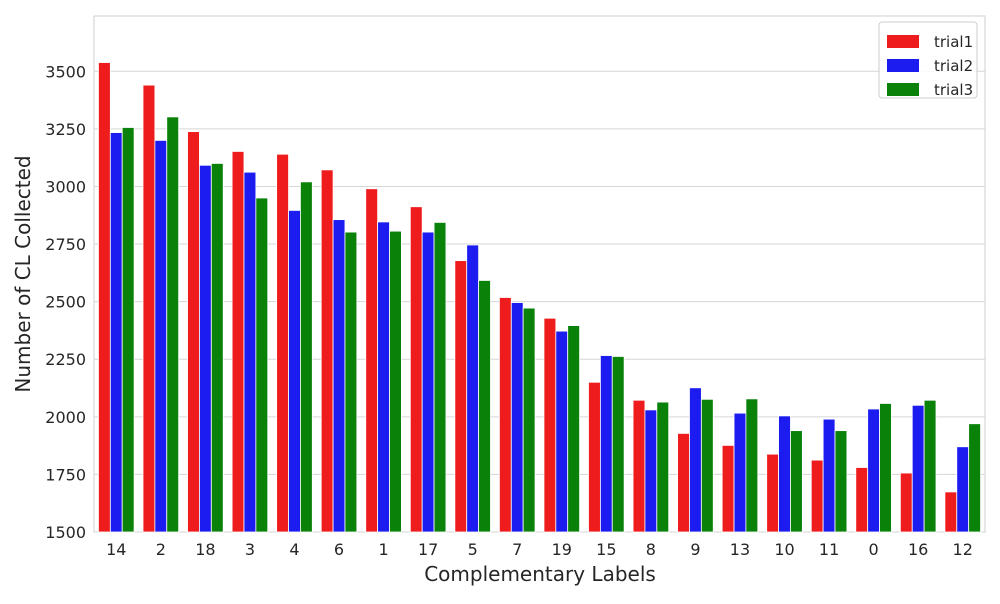 Image resolution: width=1000 pixels, height=604 pixels. Describe the element at coordinates (65, 244) in the screenshot. I see `y-tick-label: 2750` at that location.